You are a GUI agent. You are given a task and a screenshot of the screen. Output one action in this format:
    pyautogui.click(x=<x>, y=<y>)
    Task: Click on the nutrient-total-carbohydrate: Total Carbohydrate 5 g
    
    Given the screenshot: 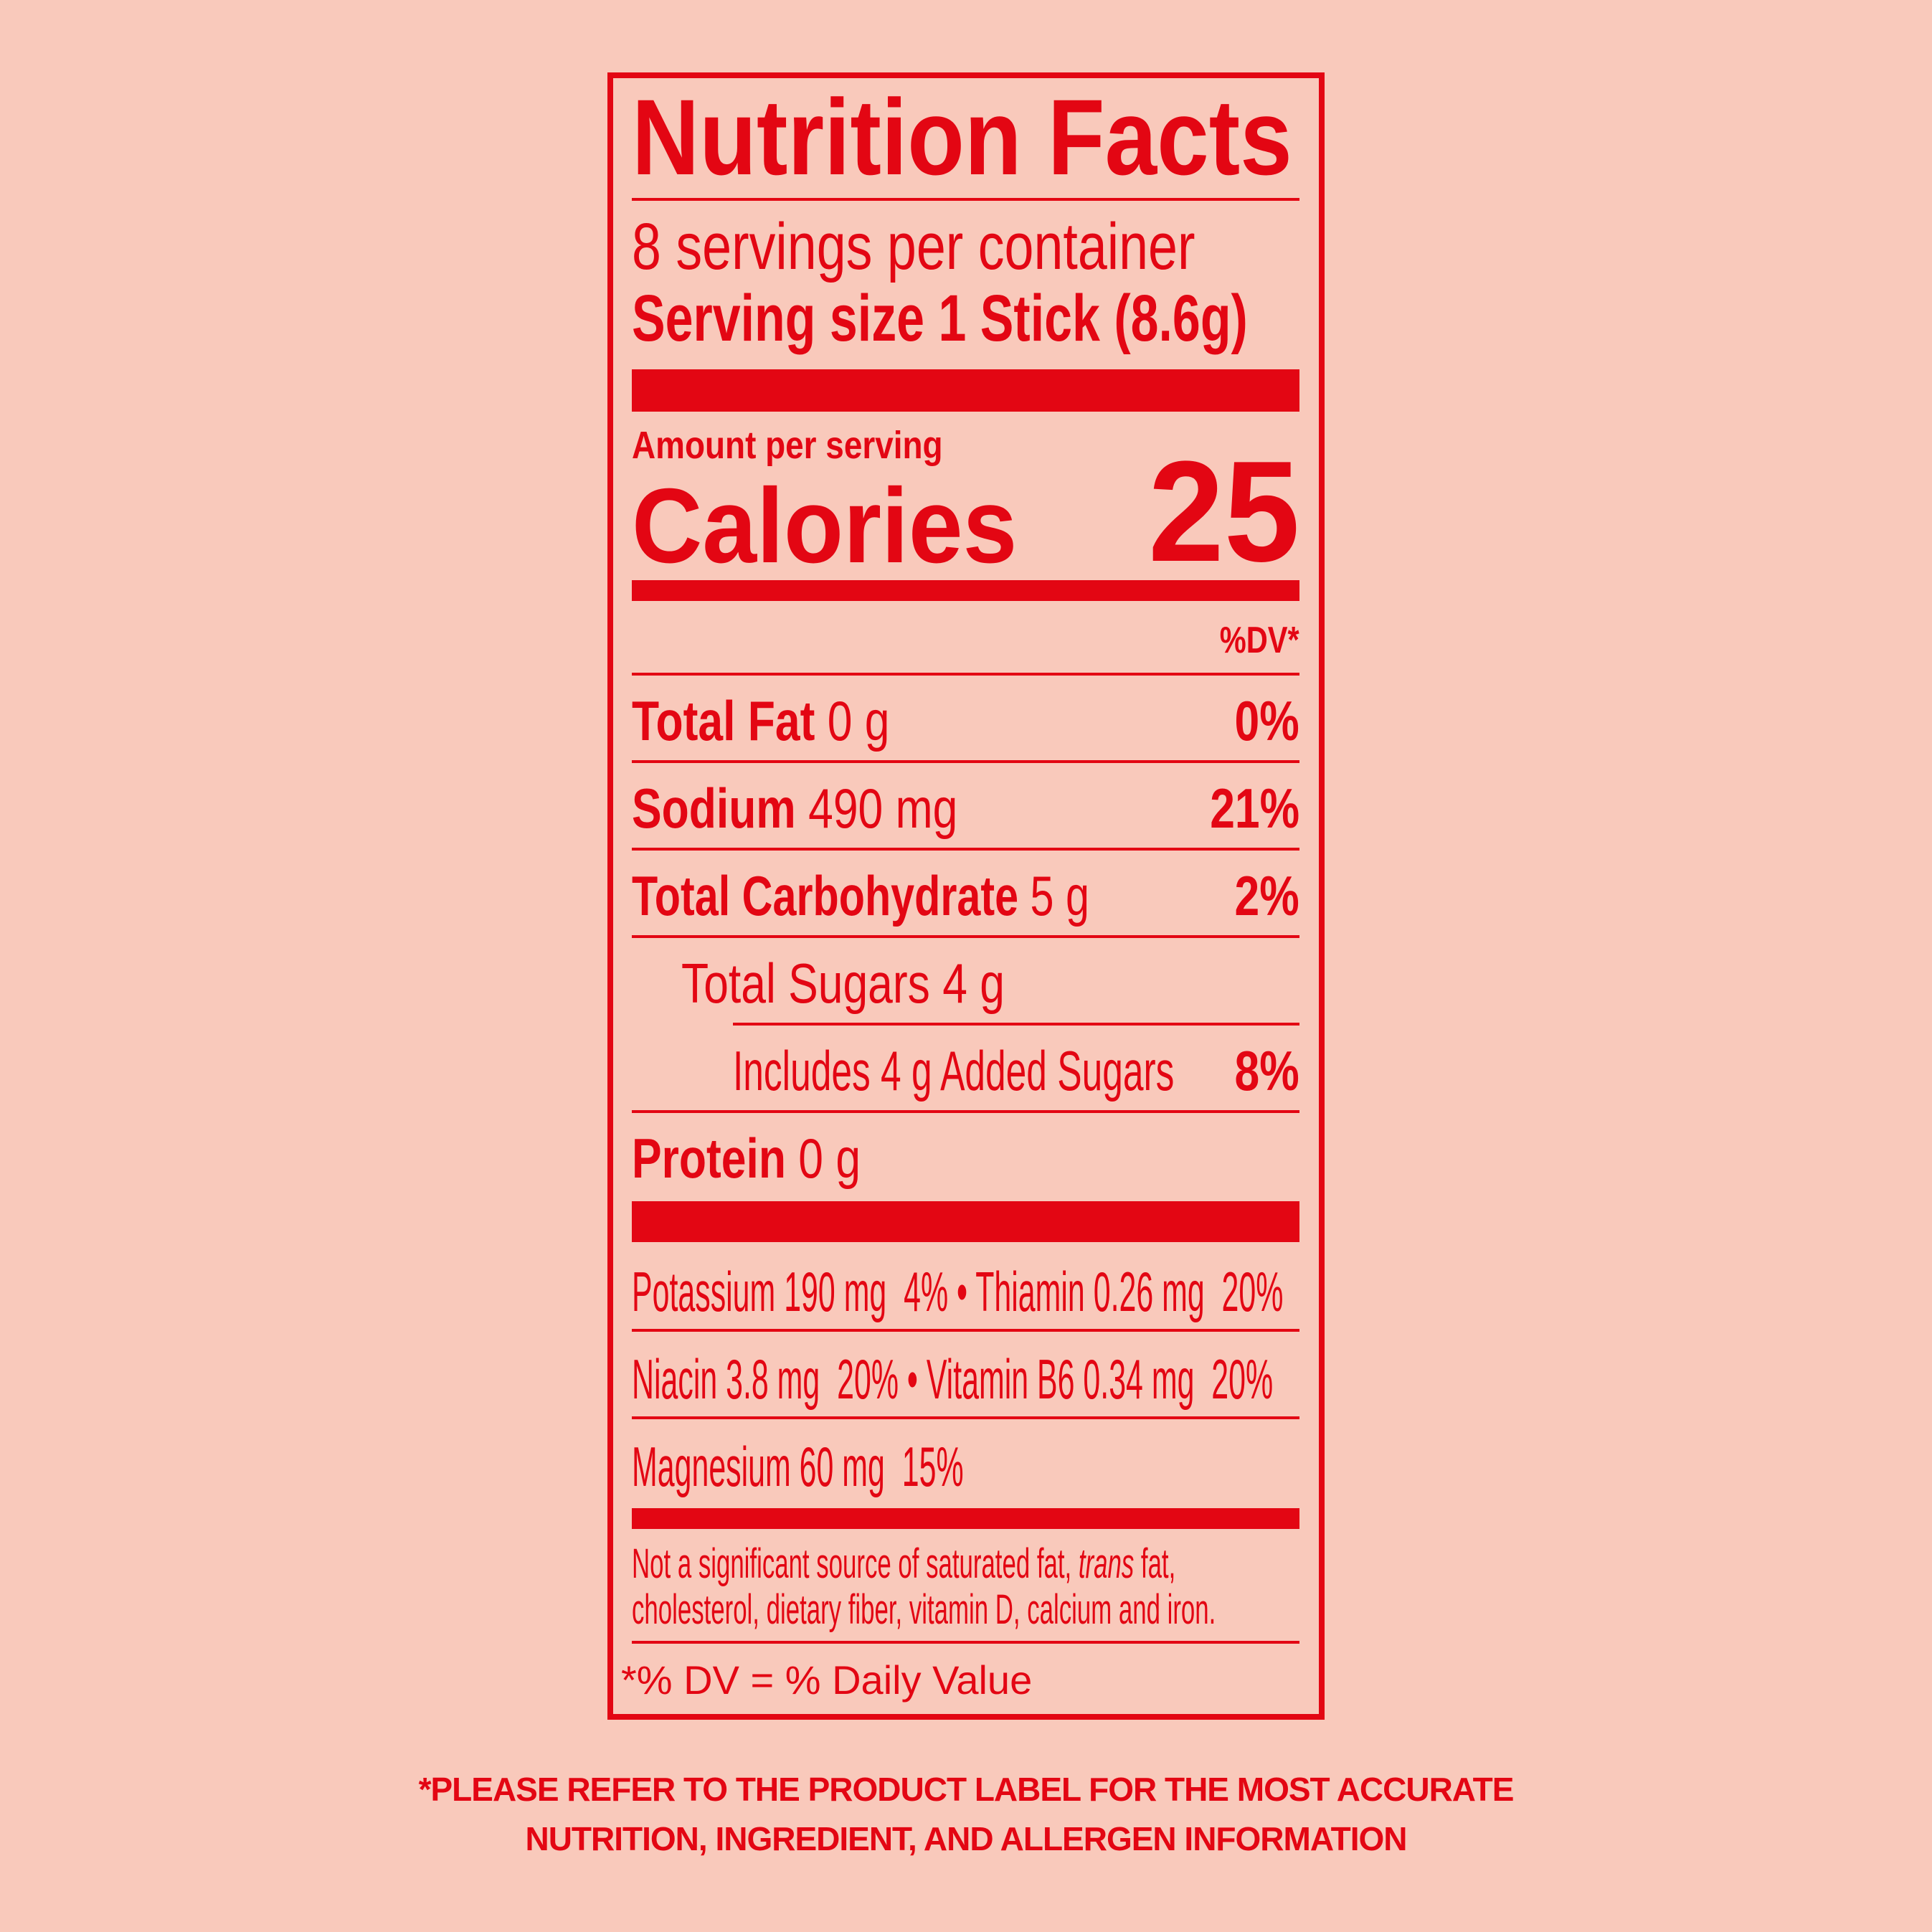 What is the action you would take?
    pyautogui.click(x=860, y=895)
    